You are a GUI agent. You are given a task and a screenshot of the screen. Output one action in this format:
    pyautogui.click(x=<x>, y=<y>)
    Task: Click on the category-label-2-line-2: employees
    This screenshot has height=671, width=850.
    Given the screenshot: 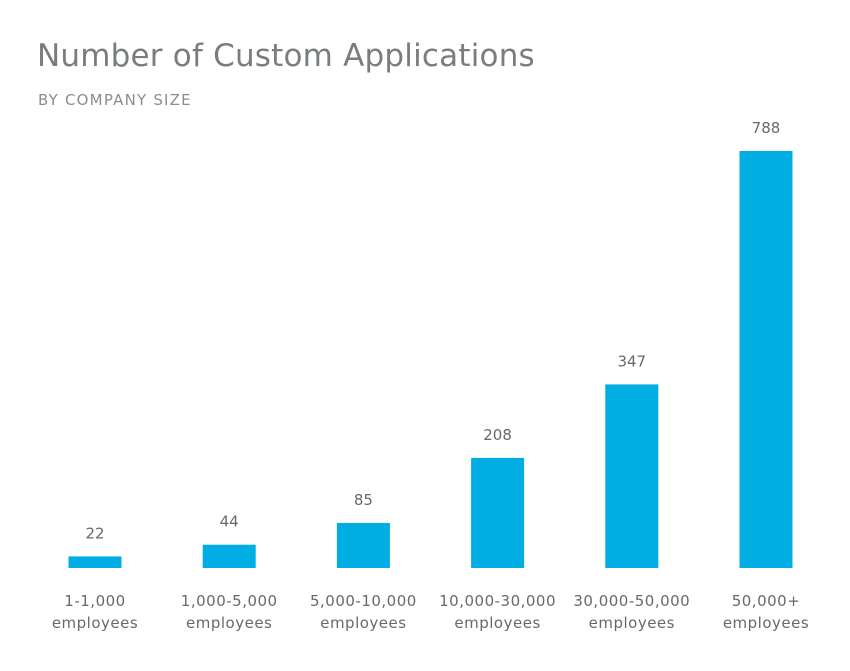 What is the action you would take?
    pyautogui.click(x=229, y=623)
    